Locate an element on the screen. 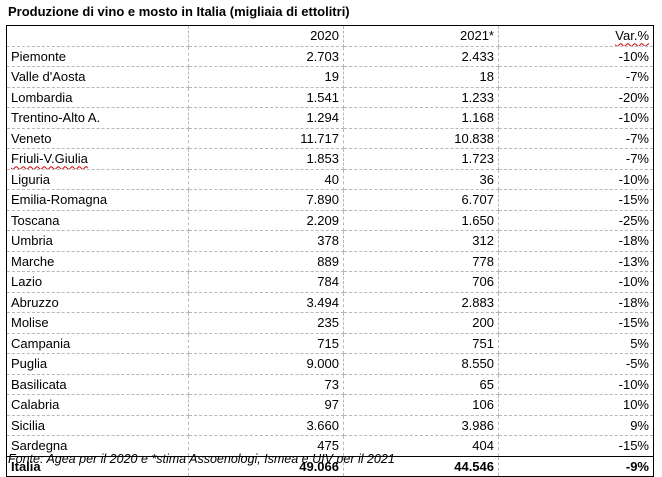  value-2020-cell: 3.494 is located at coordinates (266, 302).